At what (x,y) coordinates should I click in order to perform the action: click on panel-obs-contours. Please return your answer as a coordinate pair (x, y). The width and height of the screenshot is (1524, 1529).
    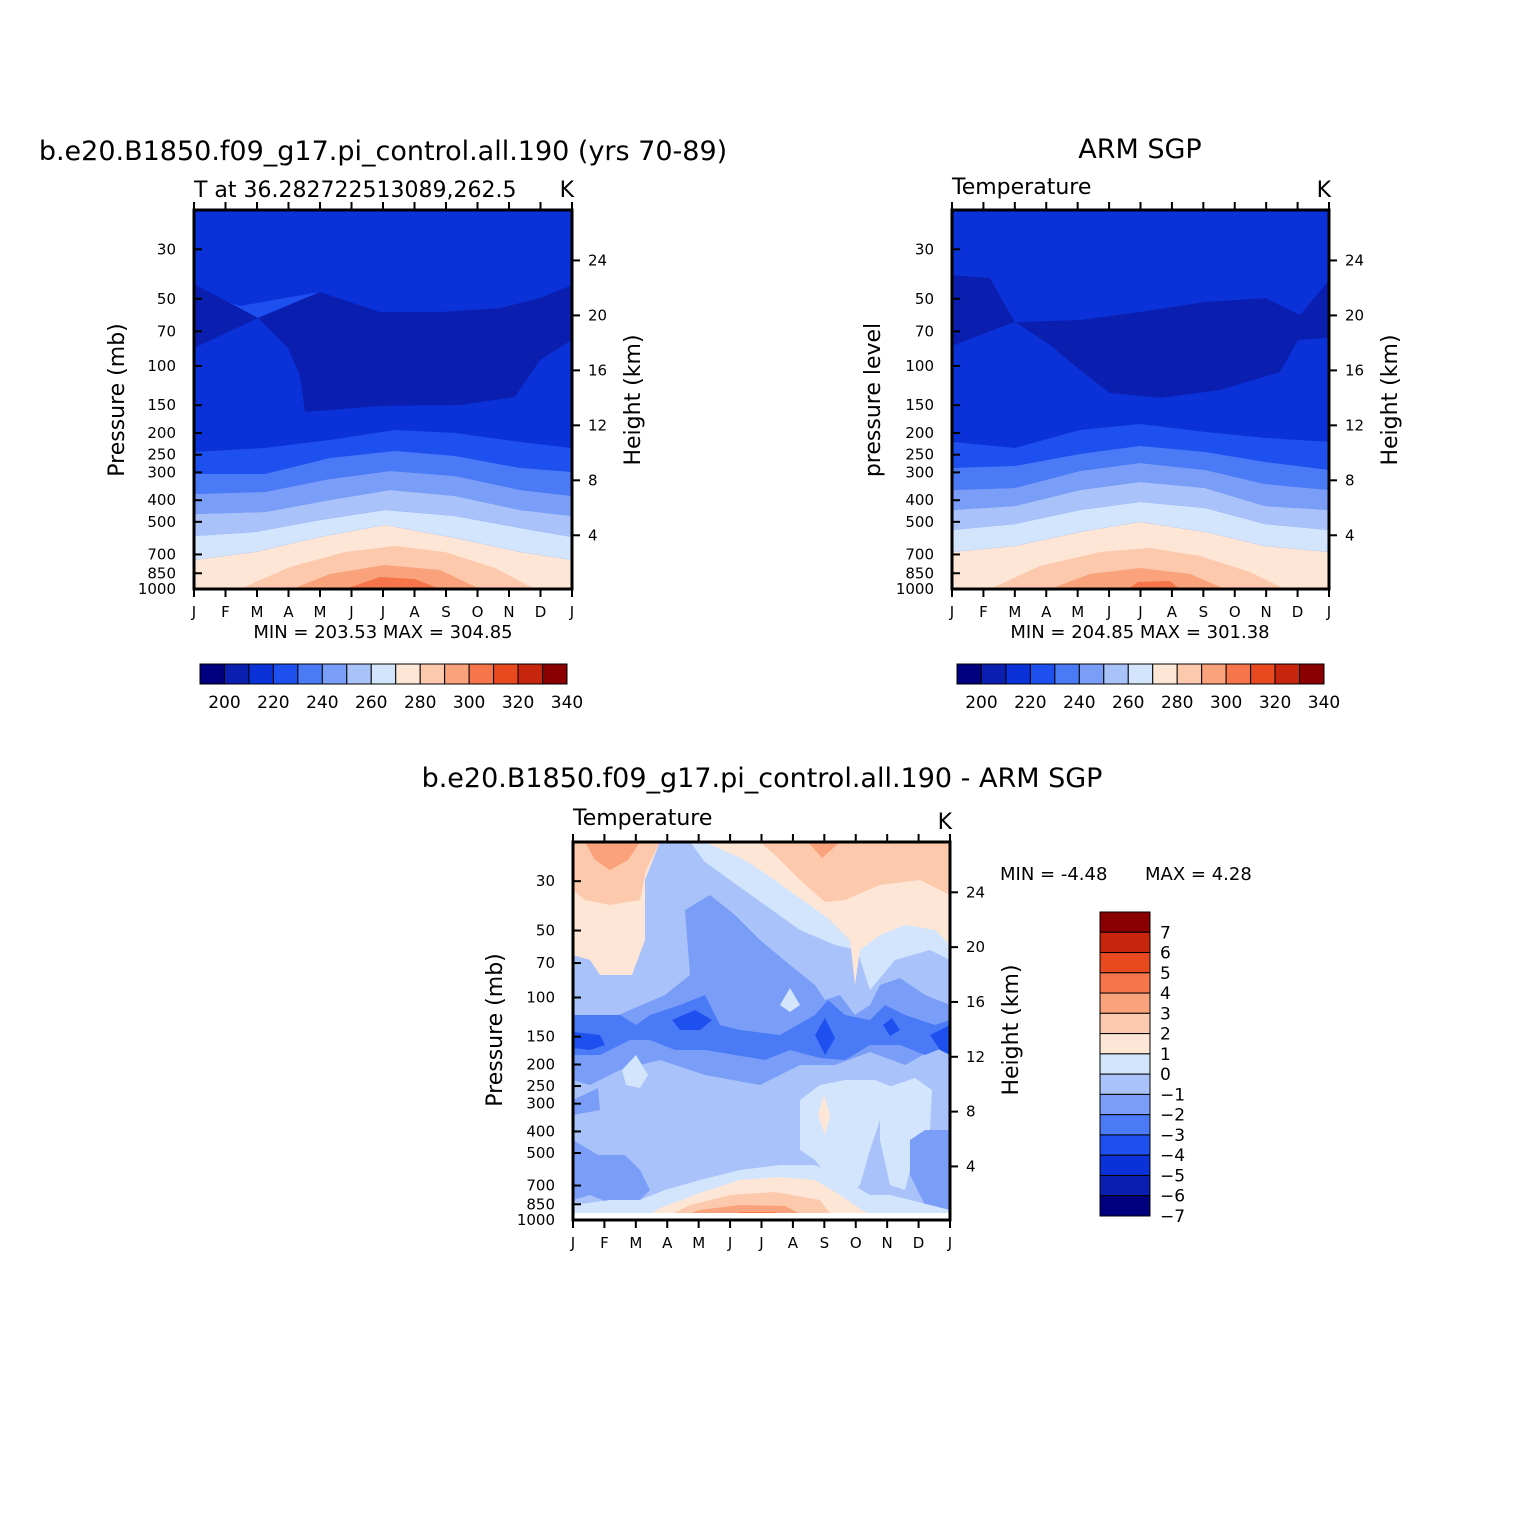
    Looking at the image, I should click on (1140, 399).